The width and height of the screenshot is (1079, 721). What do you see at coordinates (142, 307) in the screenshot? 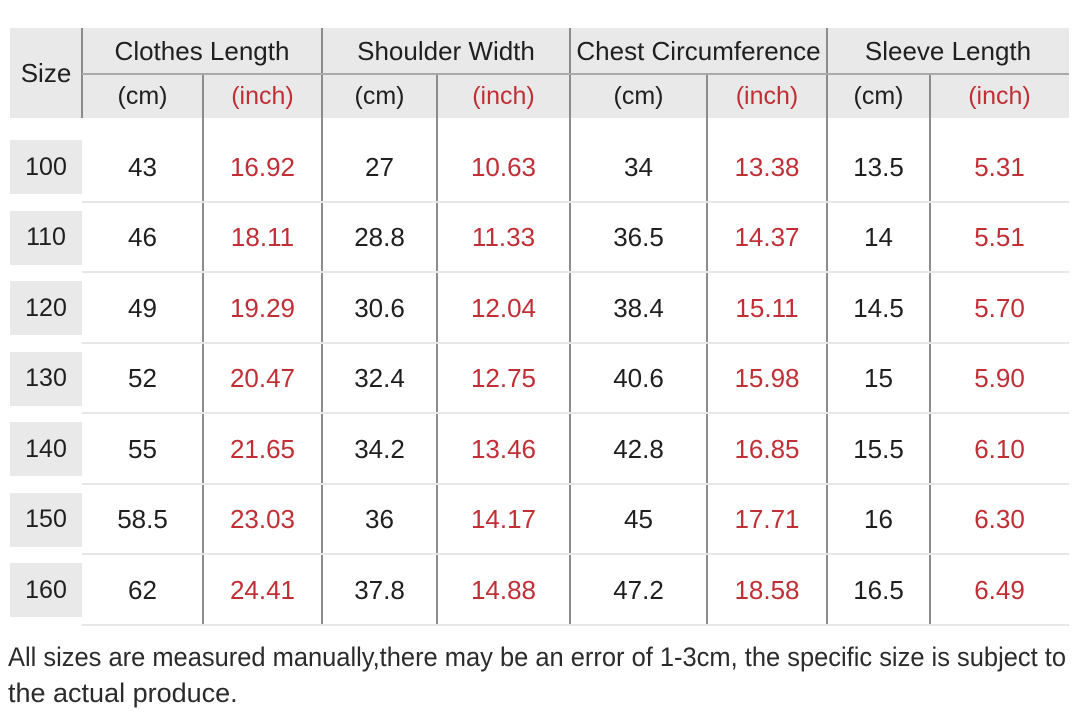
I see `cm-value: 49` at bounding box center [142, 307].